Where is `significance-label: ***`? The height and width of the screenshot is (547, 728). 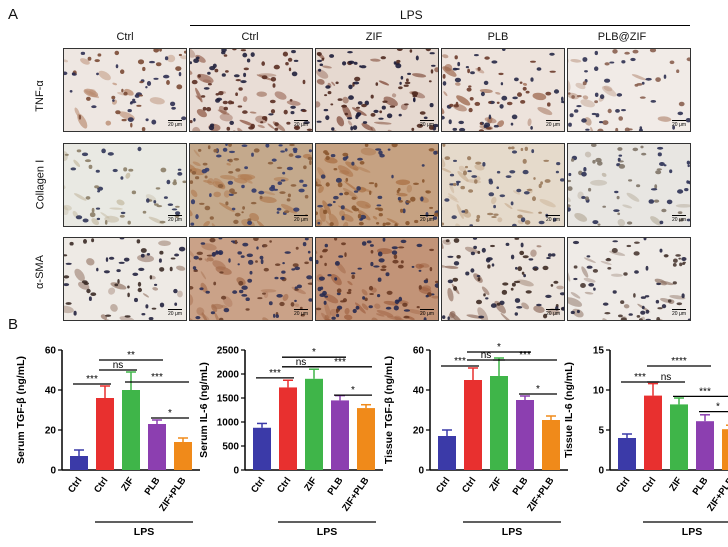 significance-label: *** is located at coordinates (460, 361).